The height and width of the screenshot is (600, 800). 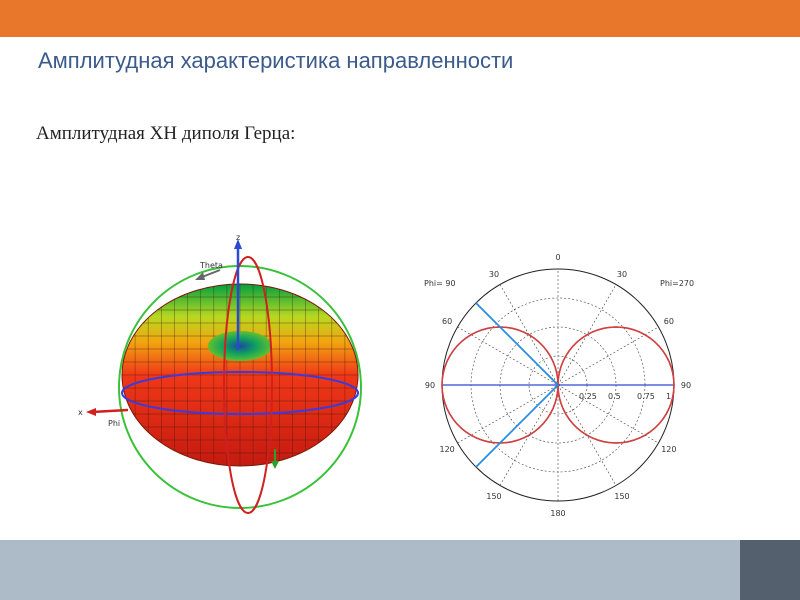 What do you see at coordinates (447, 449) in the screenshot?
I see `angle-label-left: 120` at bounding box center [447, 449].